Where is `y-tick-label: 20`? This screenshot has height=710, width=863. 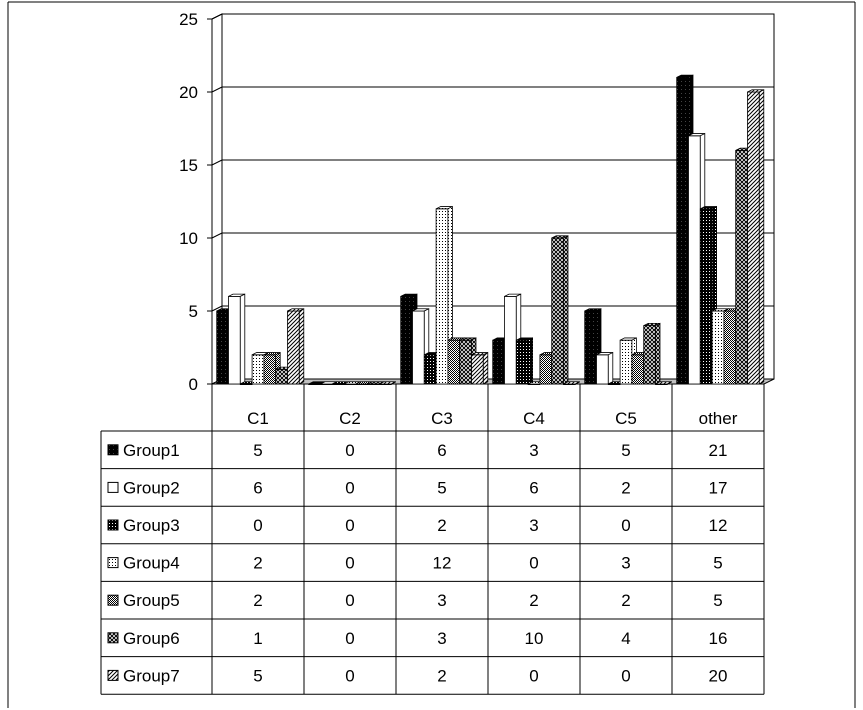 y-tick-label: 20 is located at coordinates (188, 92).